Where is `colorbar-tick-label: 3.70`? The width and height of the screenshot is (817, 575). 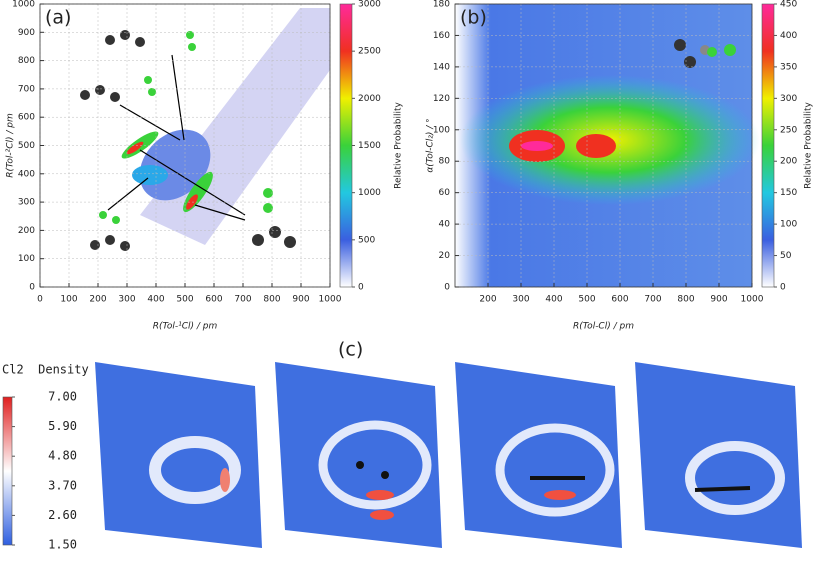
colorbar-tick-label: 3.70 is located at coordinates (62, 485).